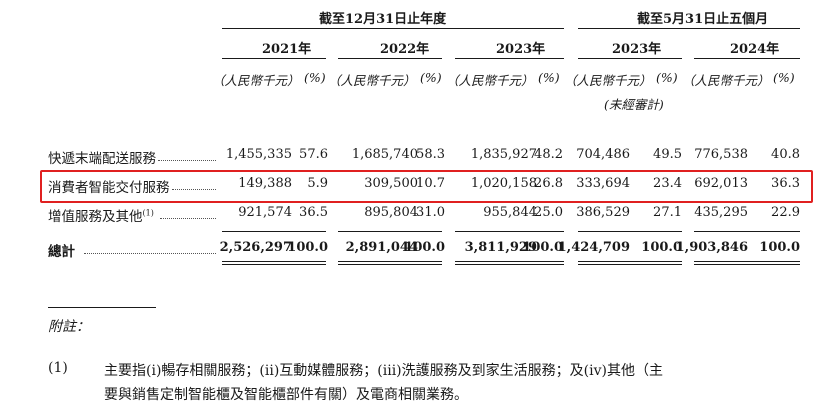 This screenshot has width=835, height=414. I want to click on row-label-value-added-services: 增值服務及其他(1), so click(101, 215).